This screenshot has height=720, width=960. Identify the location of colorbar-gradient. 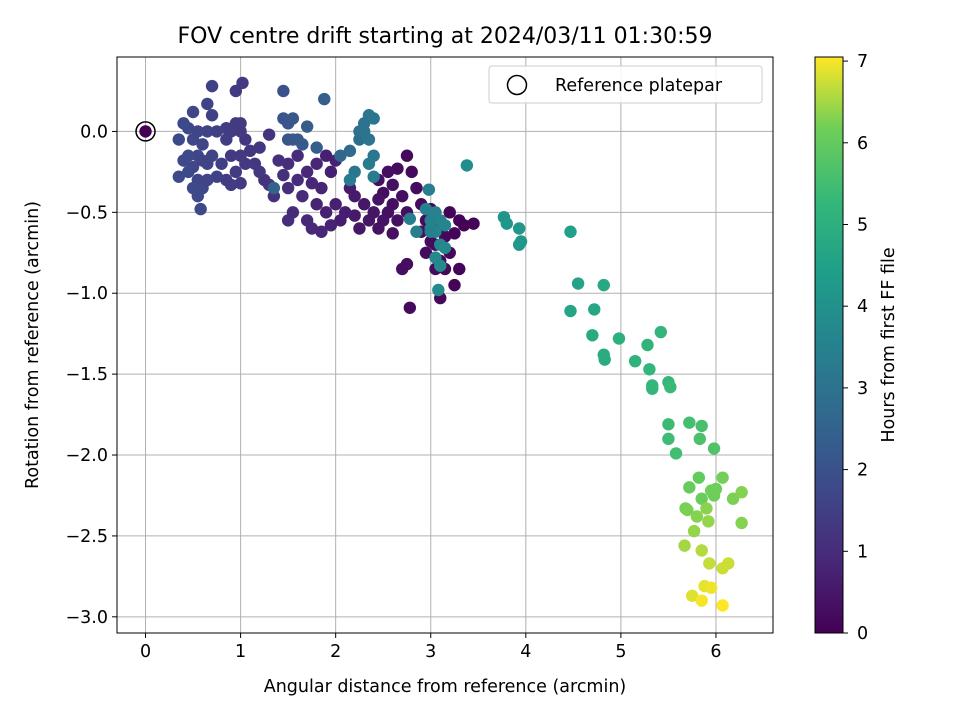
(829, 345).